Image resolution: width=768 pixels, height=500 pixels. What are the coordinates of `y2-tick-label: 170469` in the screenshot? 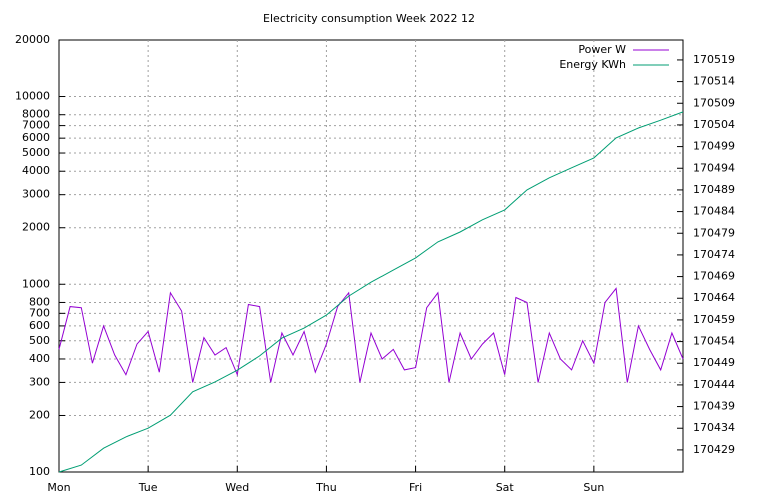 It's located at (714, 276).